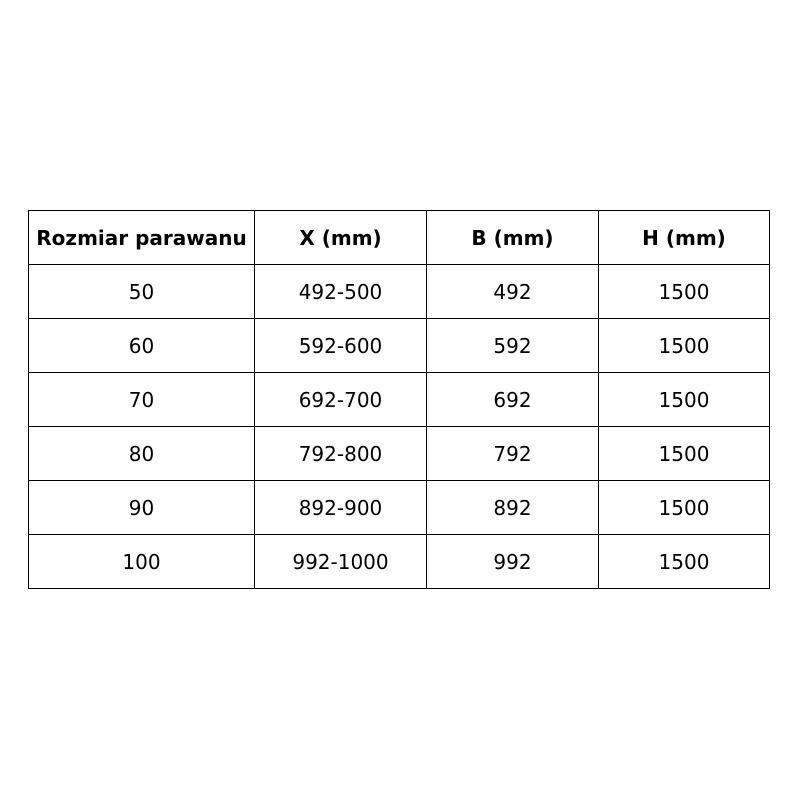  I want to click on cell-size: 70, so click(141, 399).